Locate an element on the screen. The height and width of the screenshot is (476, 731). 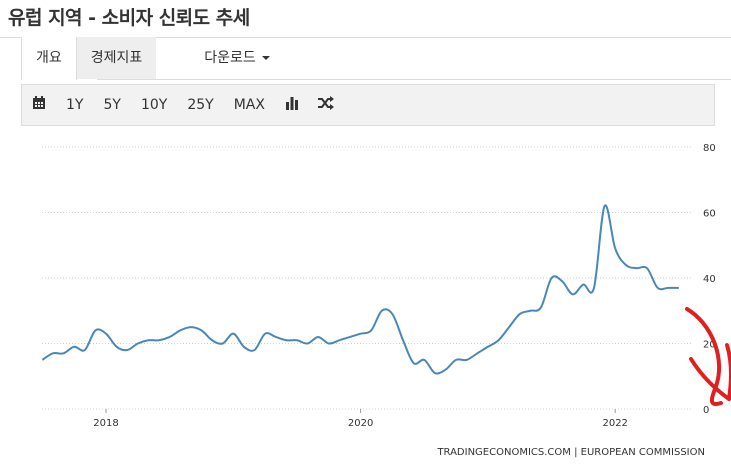
annotation-arrow-head is located at coordinates (710, 379).